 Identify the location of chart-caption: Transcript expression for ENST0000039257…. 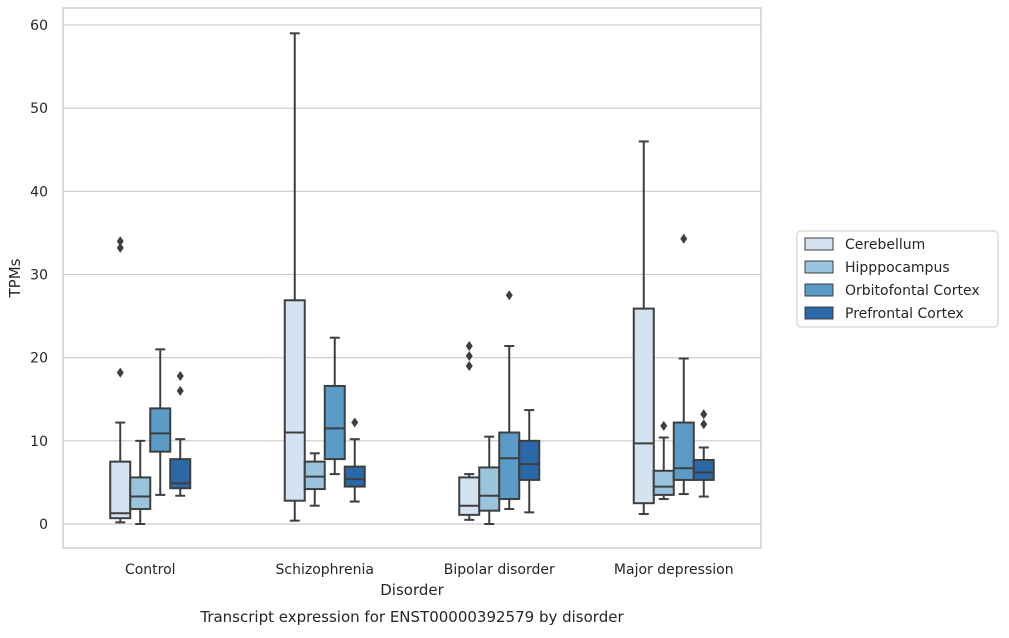
(411, 617).